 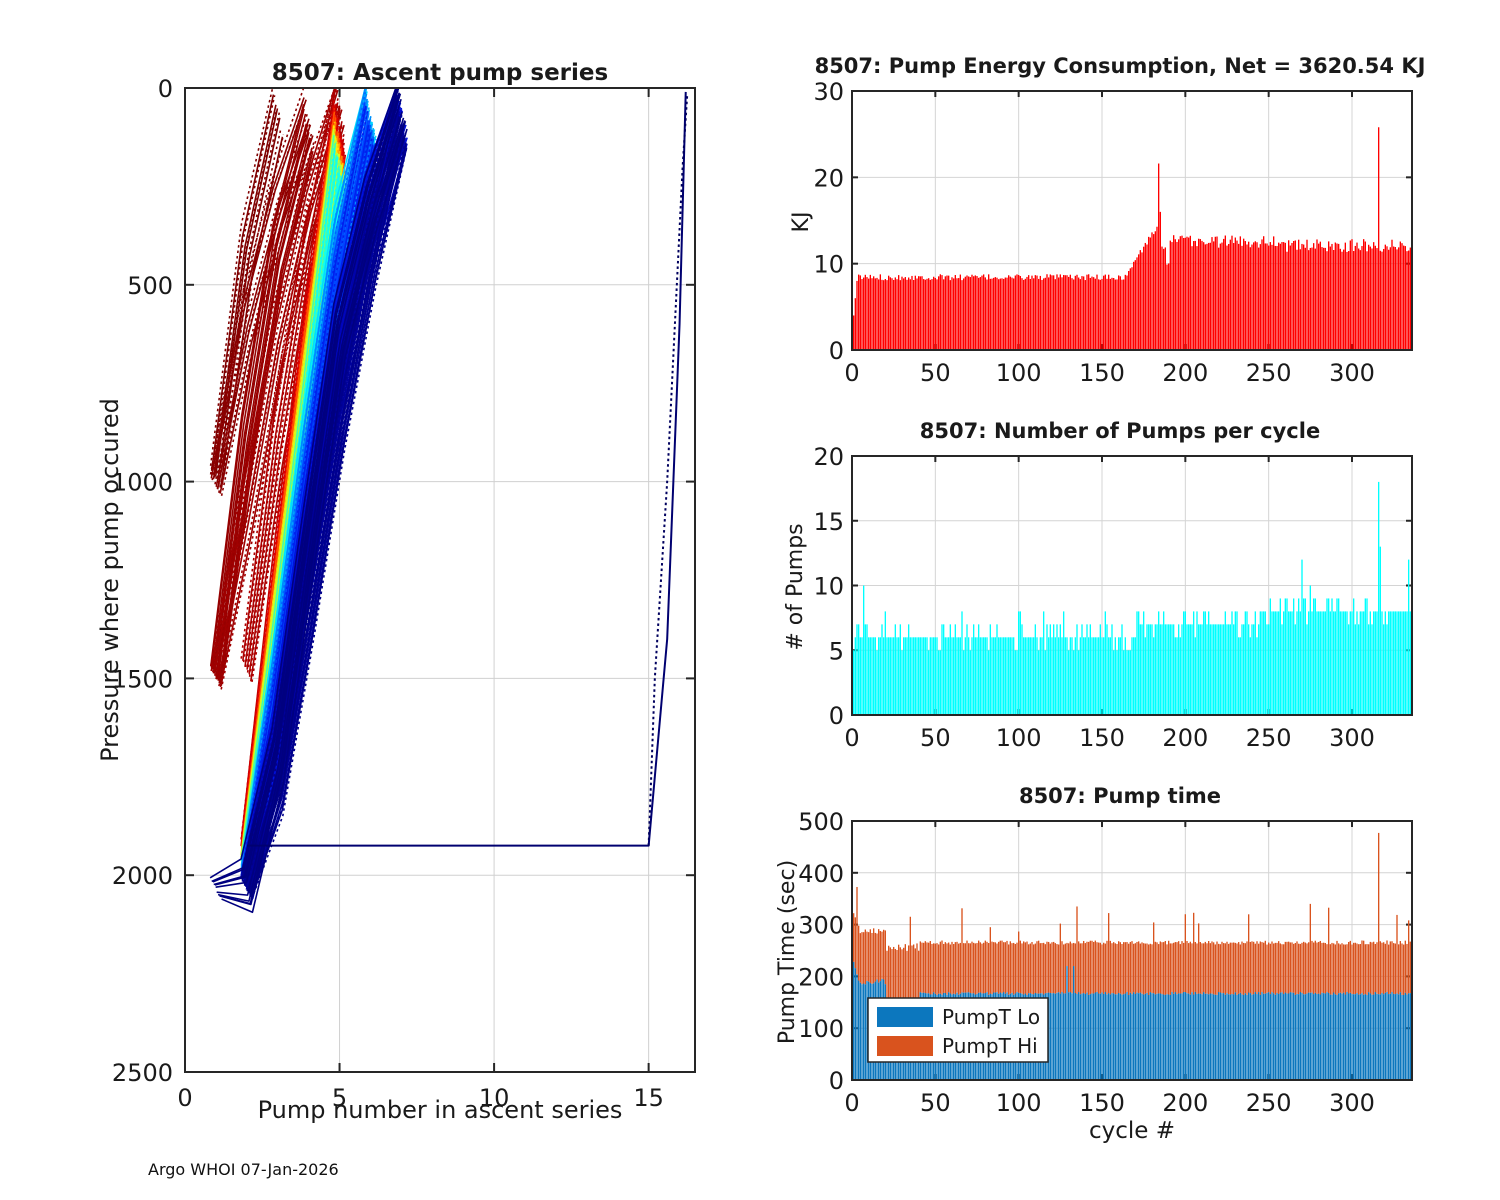 What do you see at coordinates (828, 457) in the screenshot?
I see `npumpsAxes-ytick: 20` at bounding box center [828, 457].